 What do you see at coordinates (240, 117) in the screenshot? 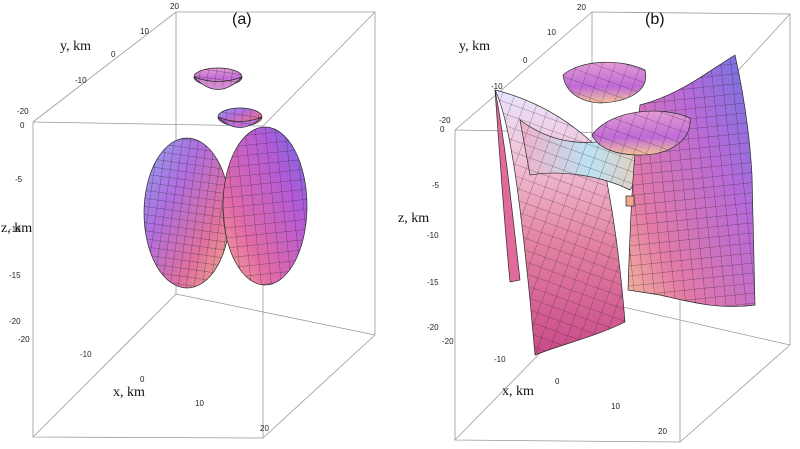
I see `panel-a-mid-bowl` at bounding box center [240, 117].